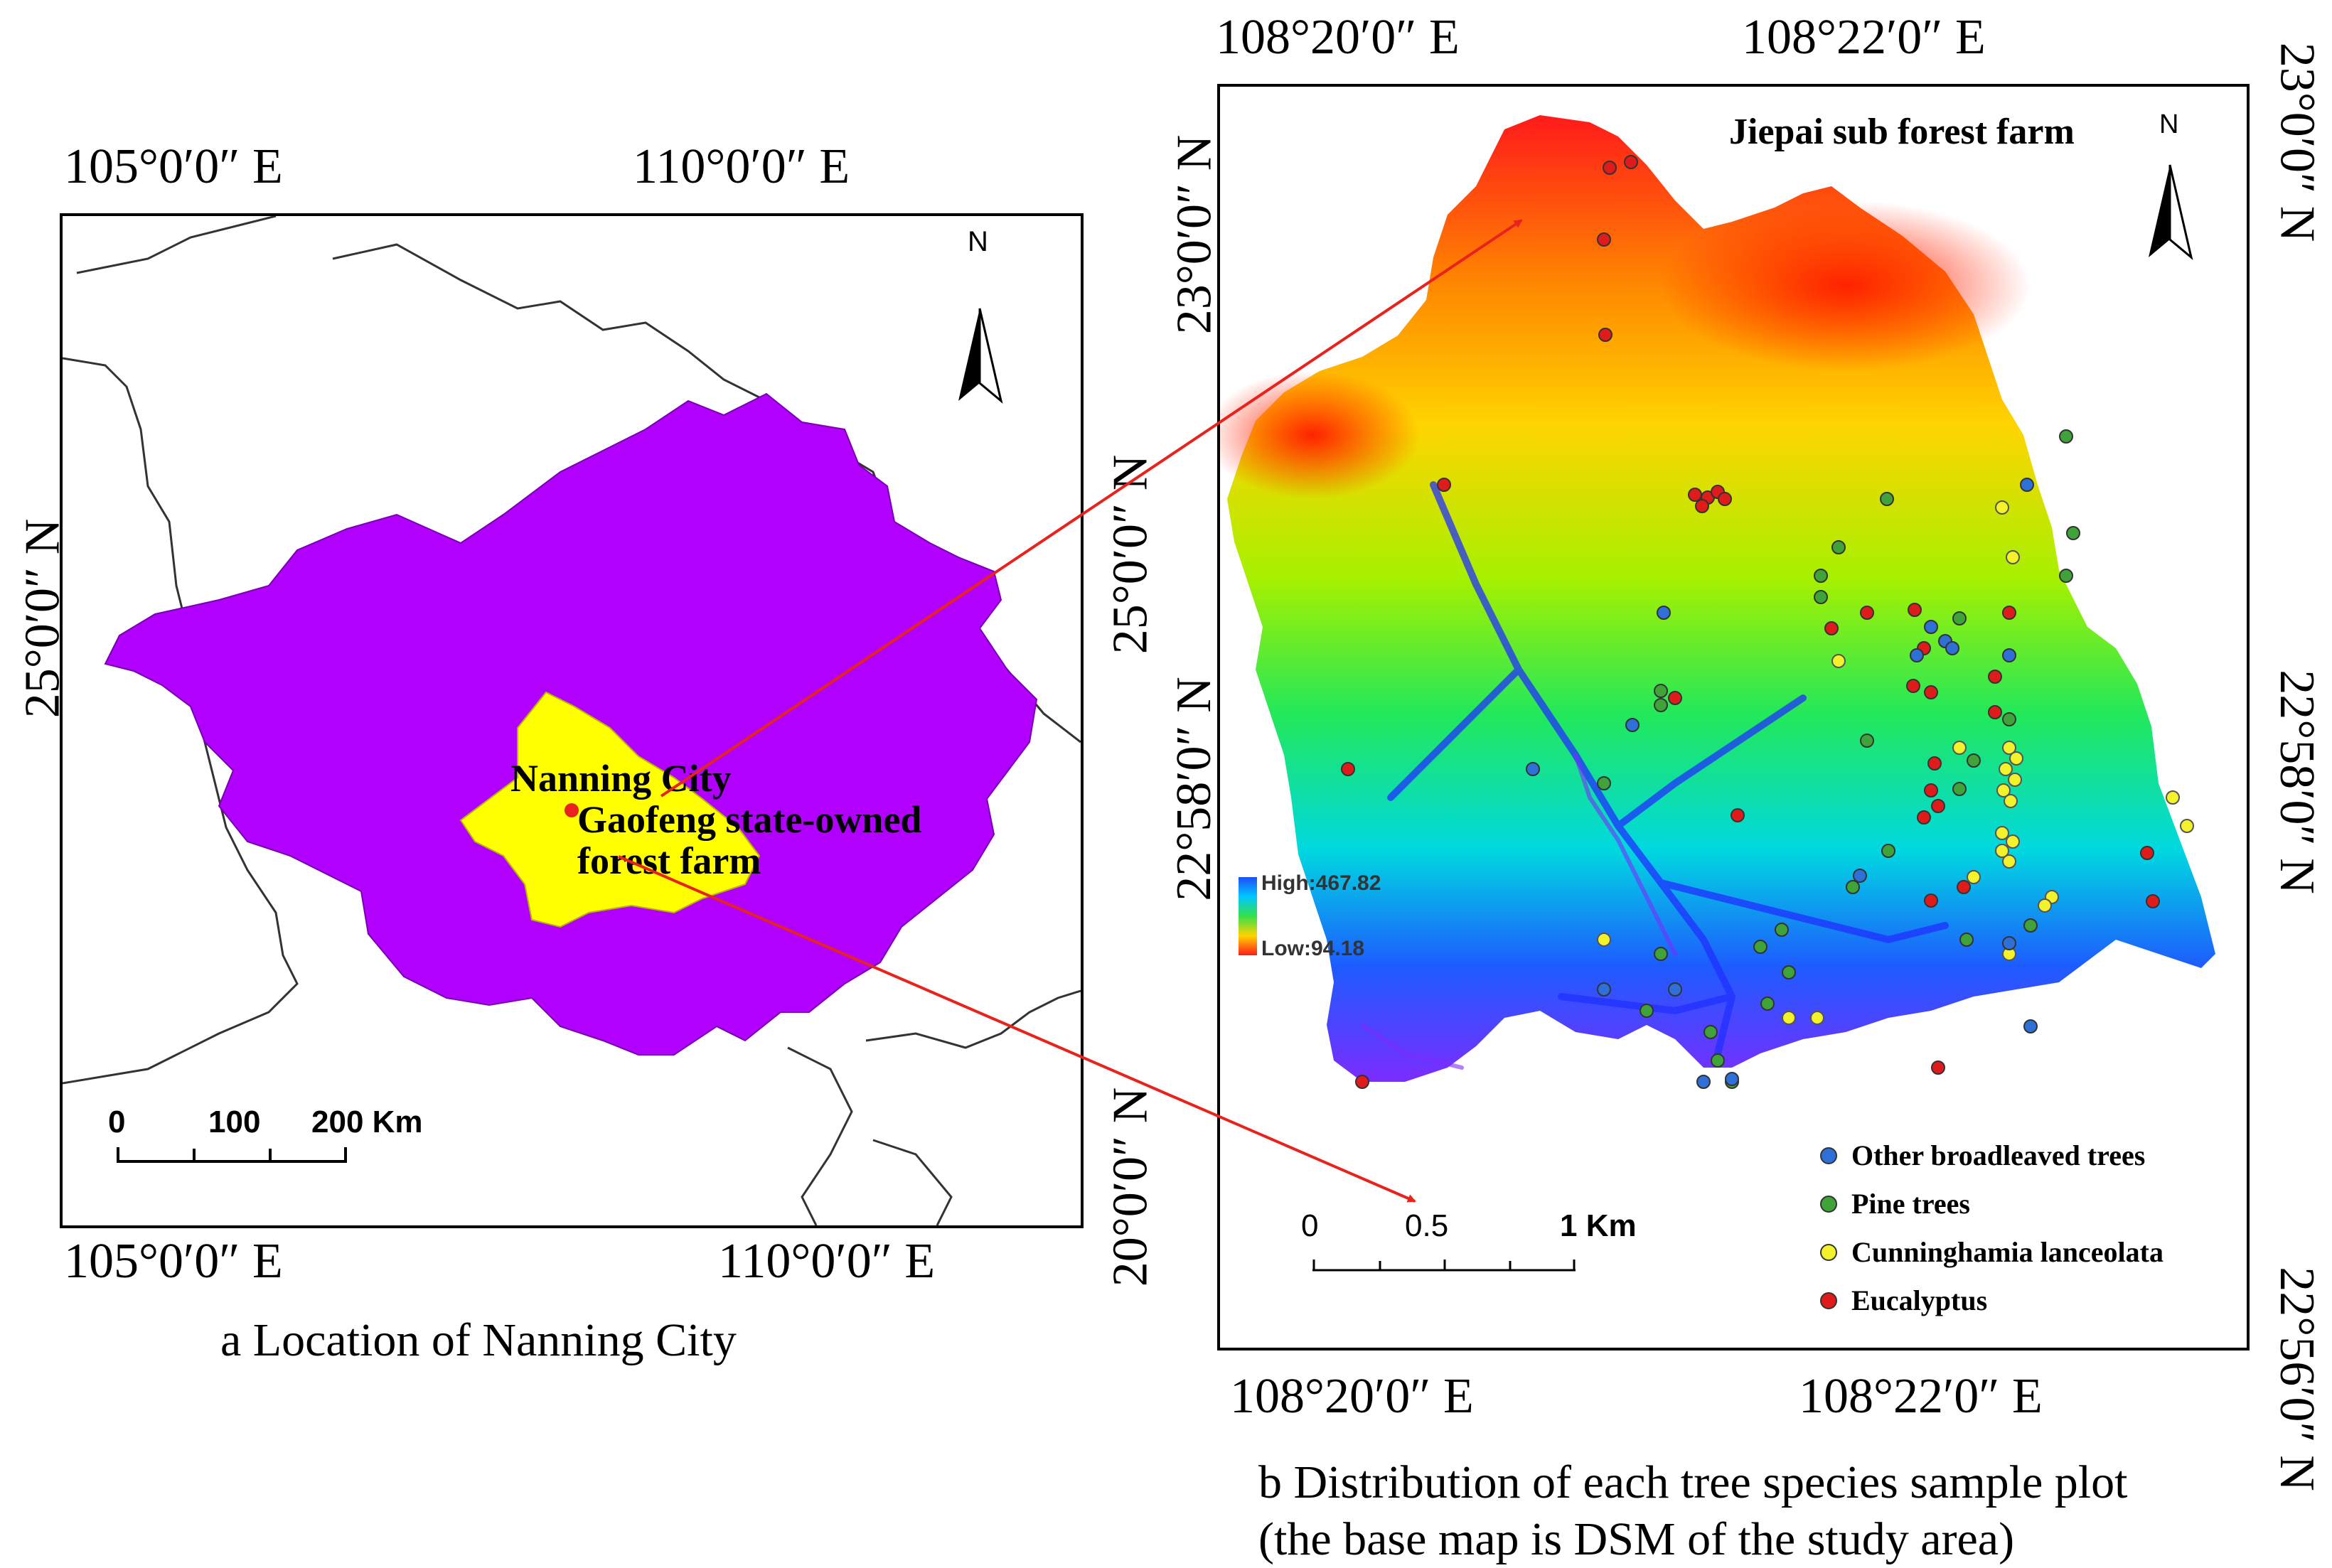  What do you see at coordinates (1828, 1253) in the screenshot?
I see `legend-marker-cunninghamia` at bounding box center [1828, 1253].